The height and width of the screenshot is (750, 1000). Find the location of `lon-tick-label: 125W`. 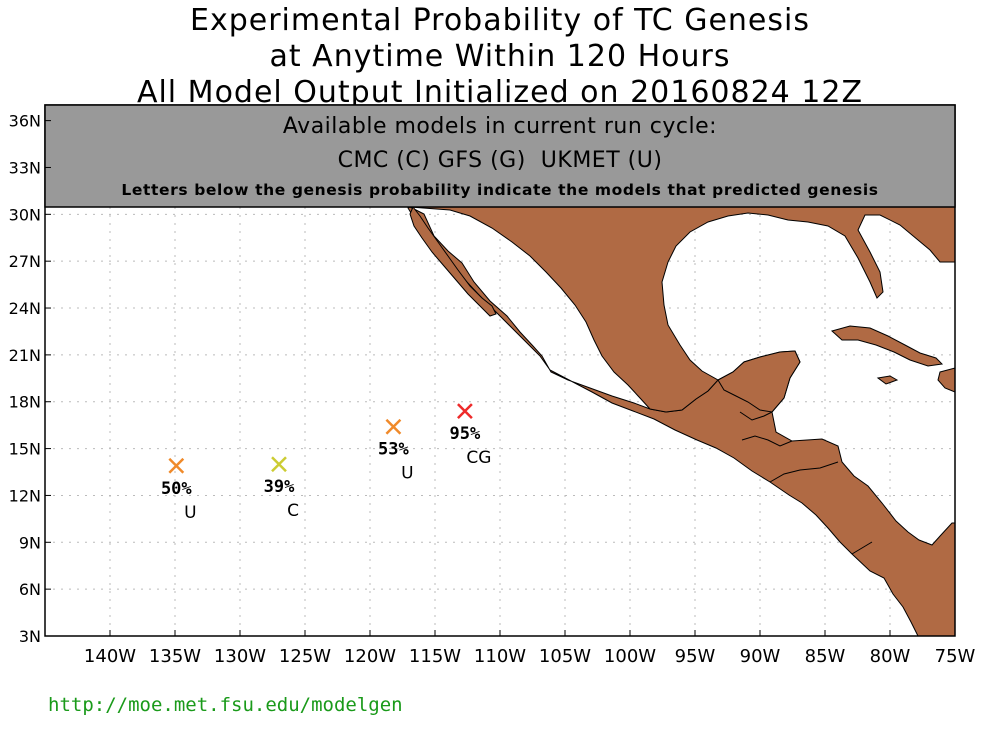

lon-tick-label: 125W is located at coordinates (305, 656).